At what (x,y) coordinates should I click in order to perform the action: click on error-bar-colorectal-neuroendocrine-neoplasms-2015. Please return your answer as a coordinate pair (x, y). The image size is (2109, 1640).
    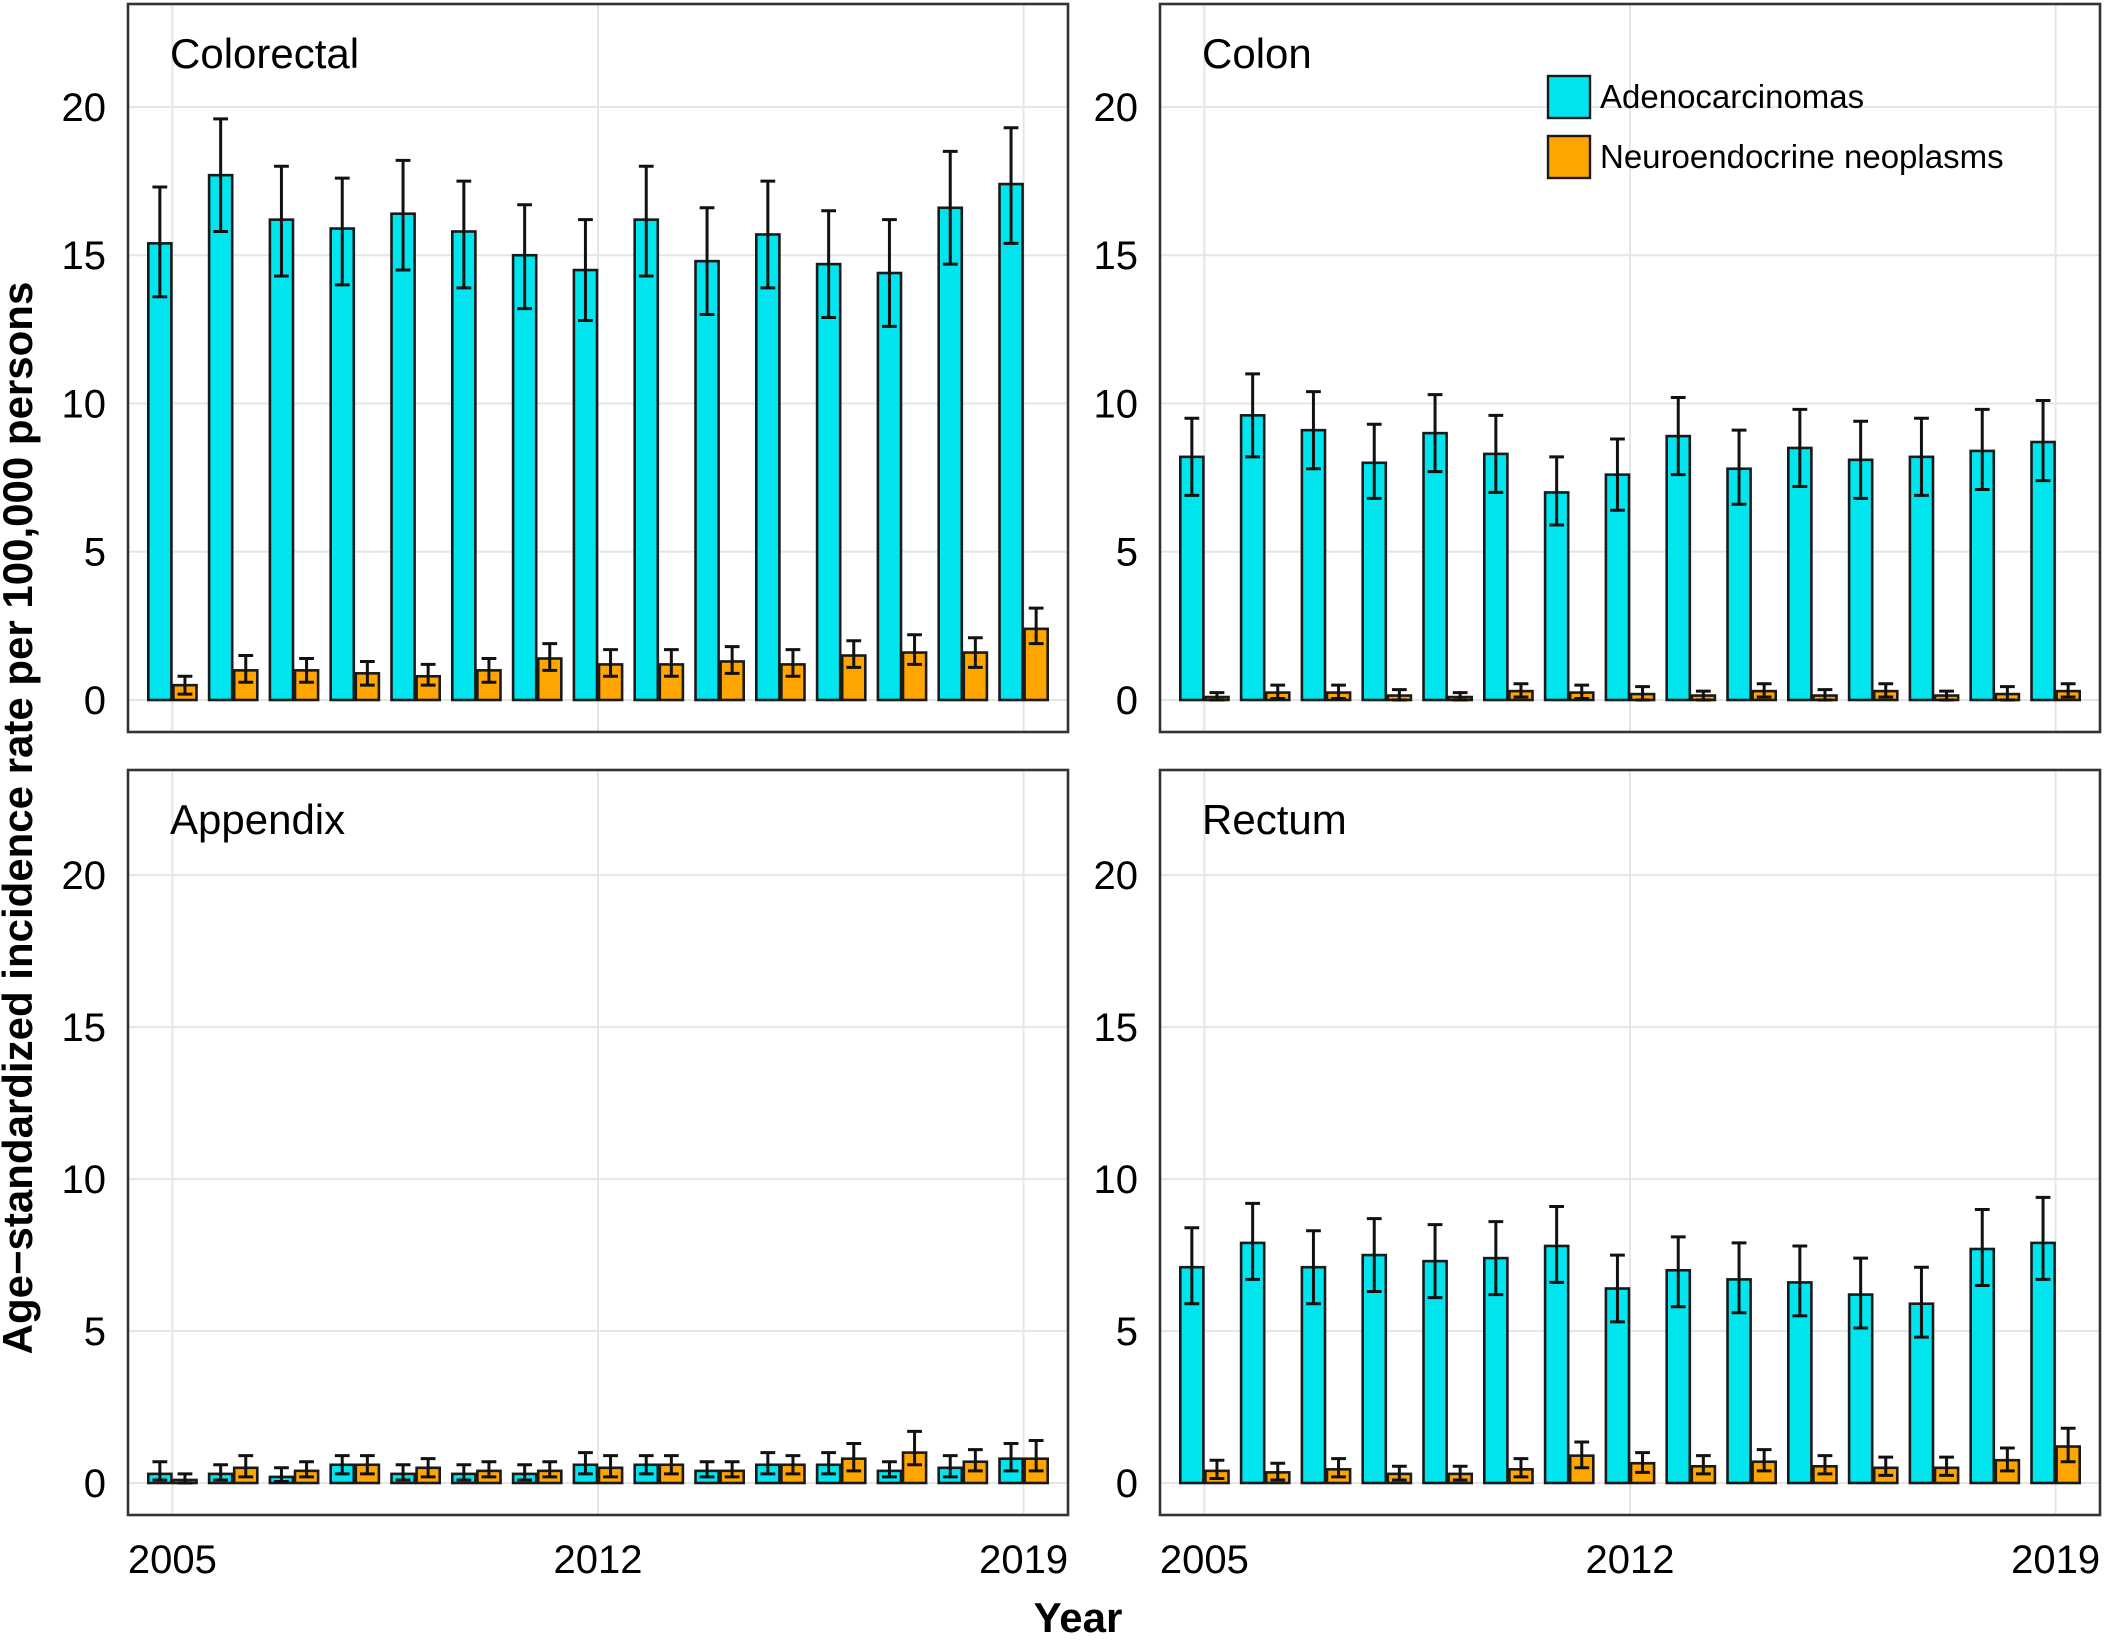
    Looking at the image, I should click on (793, 663).